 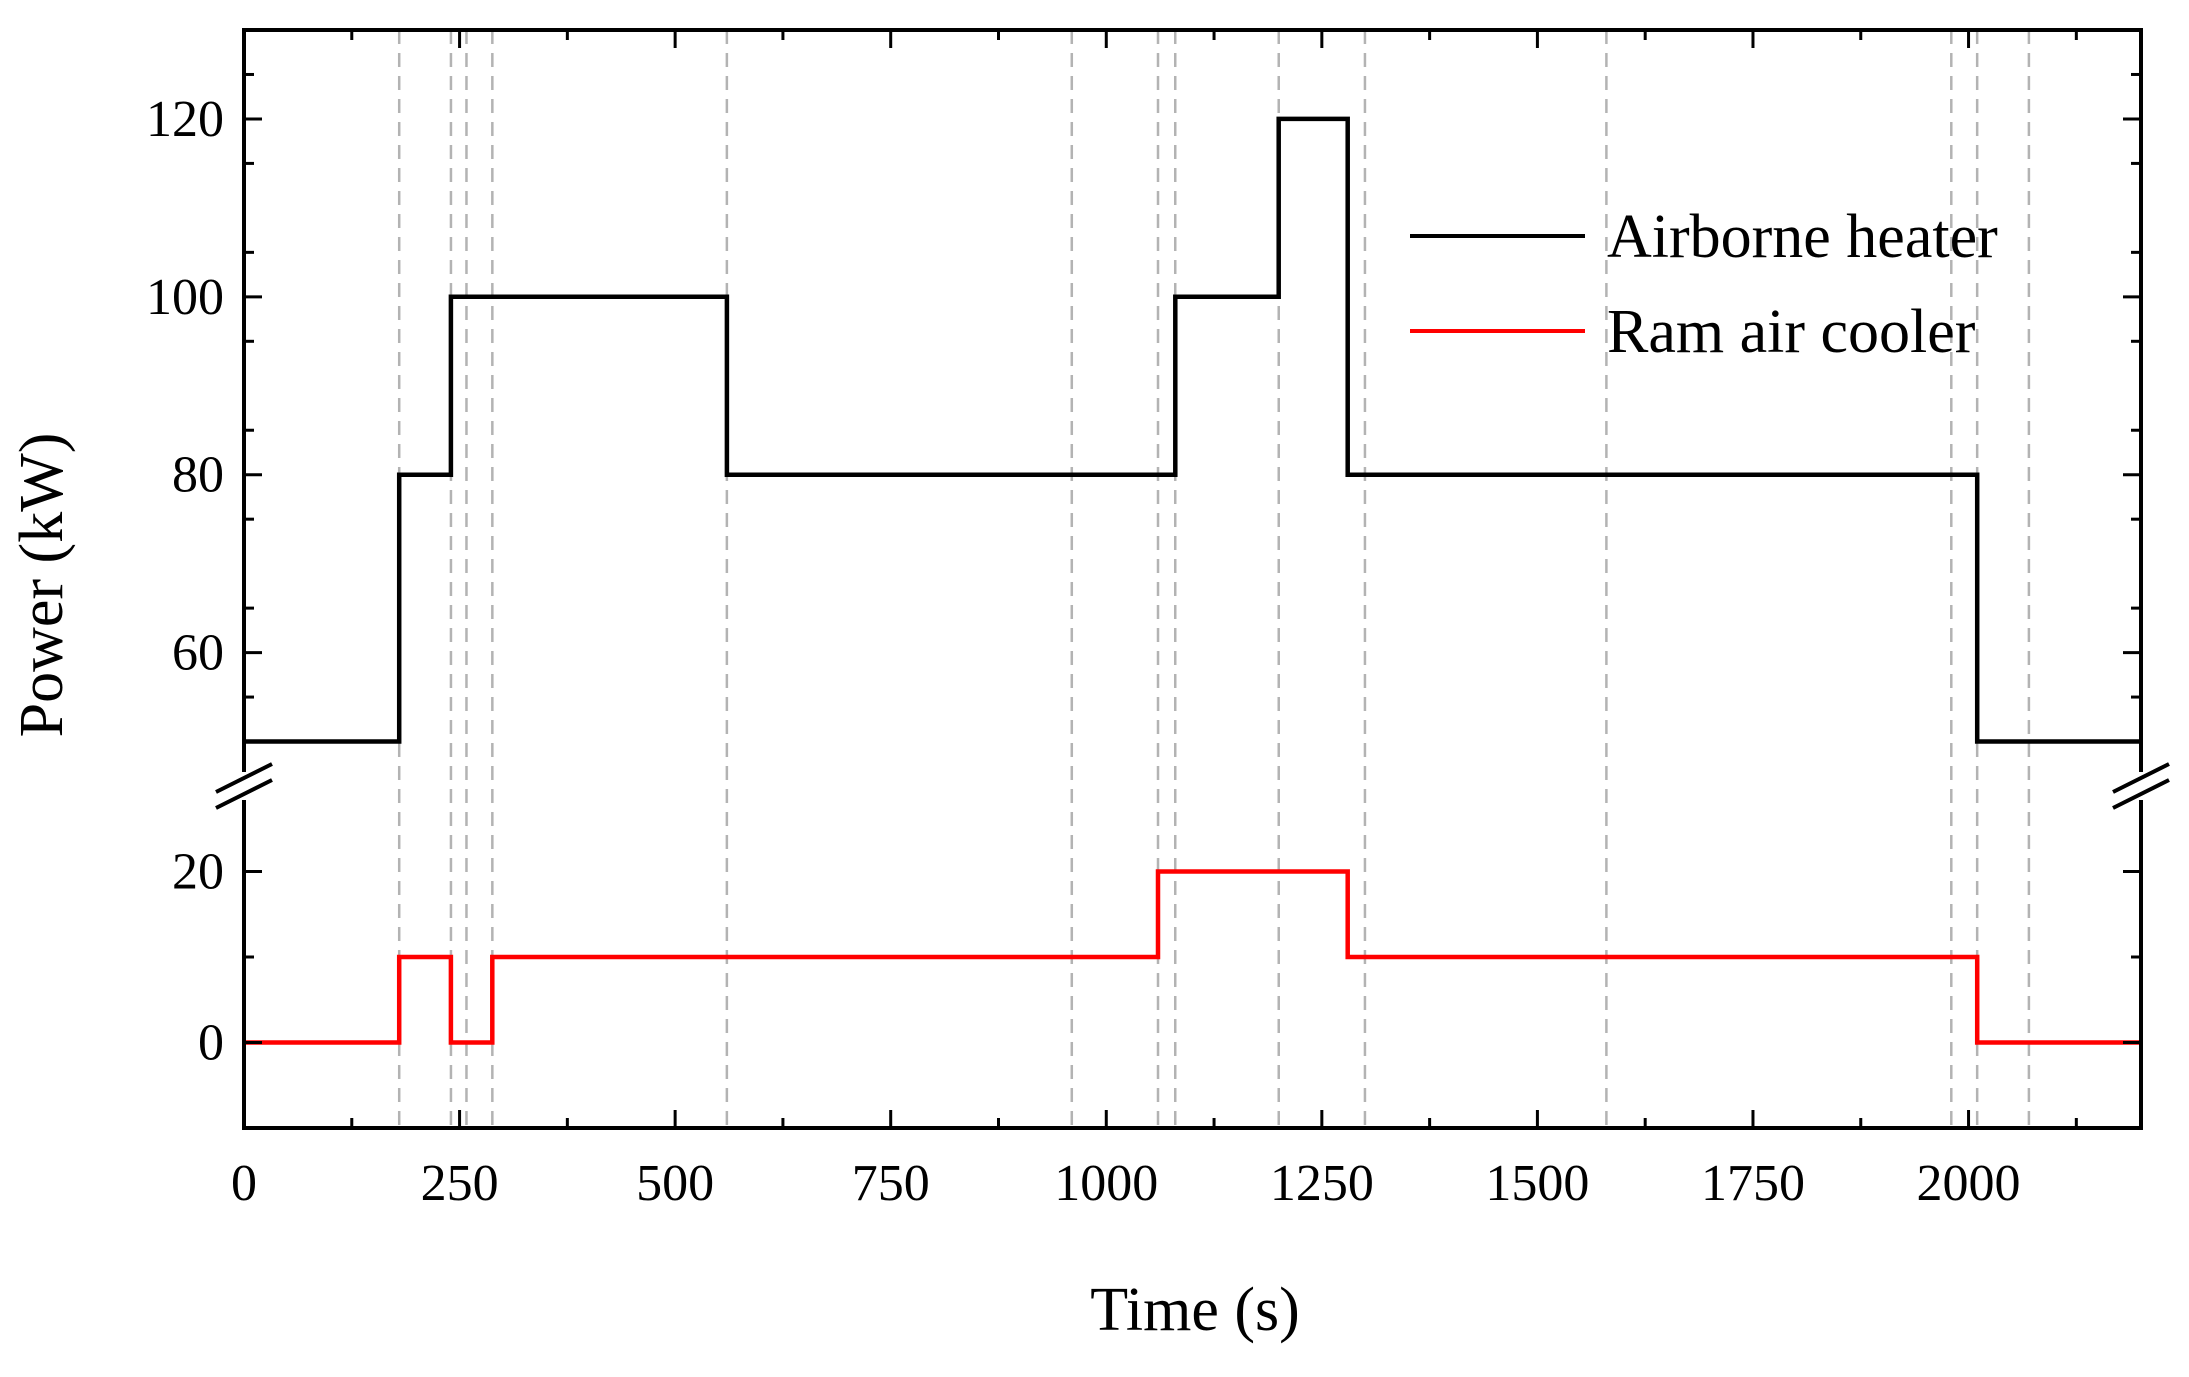 I want to click on x-tick-label: 250, so click(x=460, y=1183).